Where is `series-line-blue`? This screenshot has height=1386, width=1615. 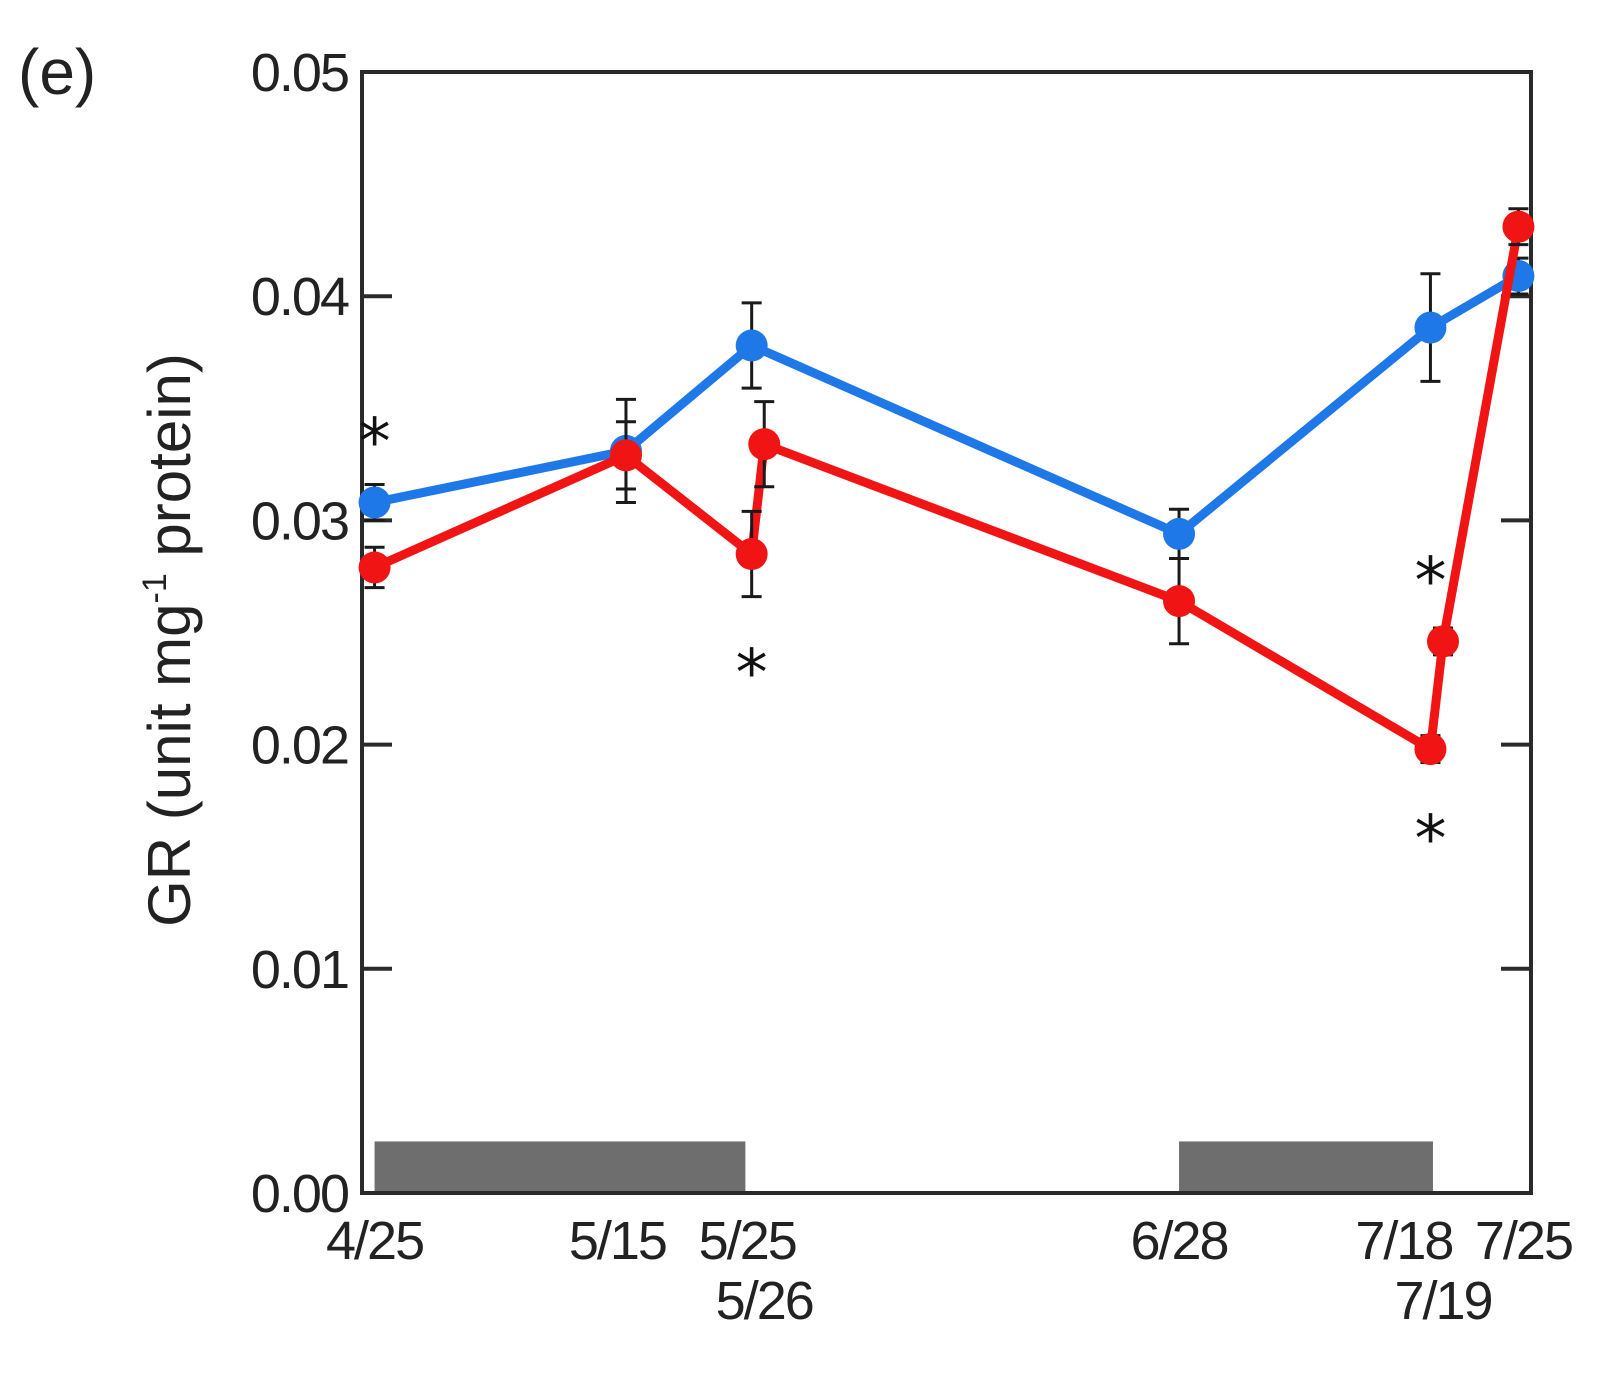
series-line-blue is located at coordinates (947, 405).